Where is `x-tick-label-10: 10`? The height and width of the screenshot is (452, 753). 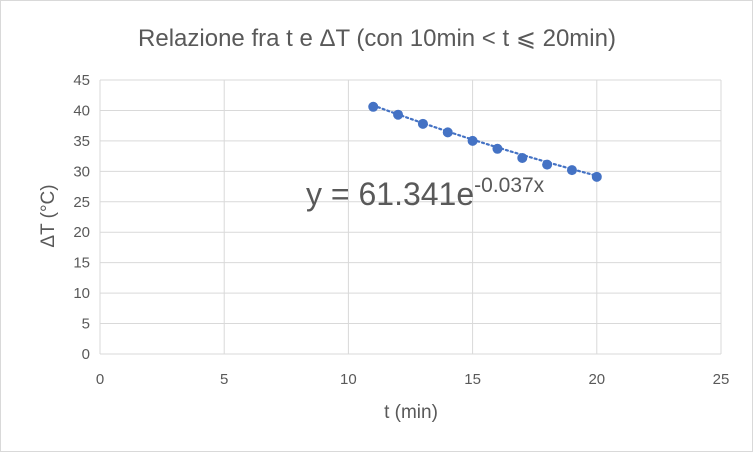
x-tick-label-10: 10 is located at coordinates (348, 379).